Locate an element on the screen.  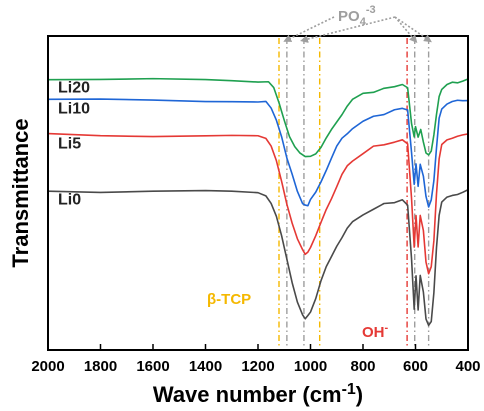
x-tick-label-1000: 1000 is located at coordinates (310, 366).